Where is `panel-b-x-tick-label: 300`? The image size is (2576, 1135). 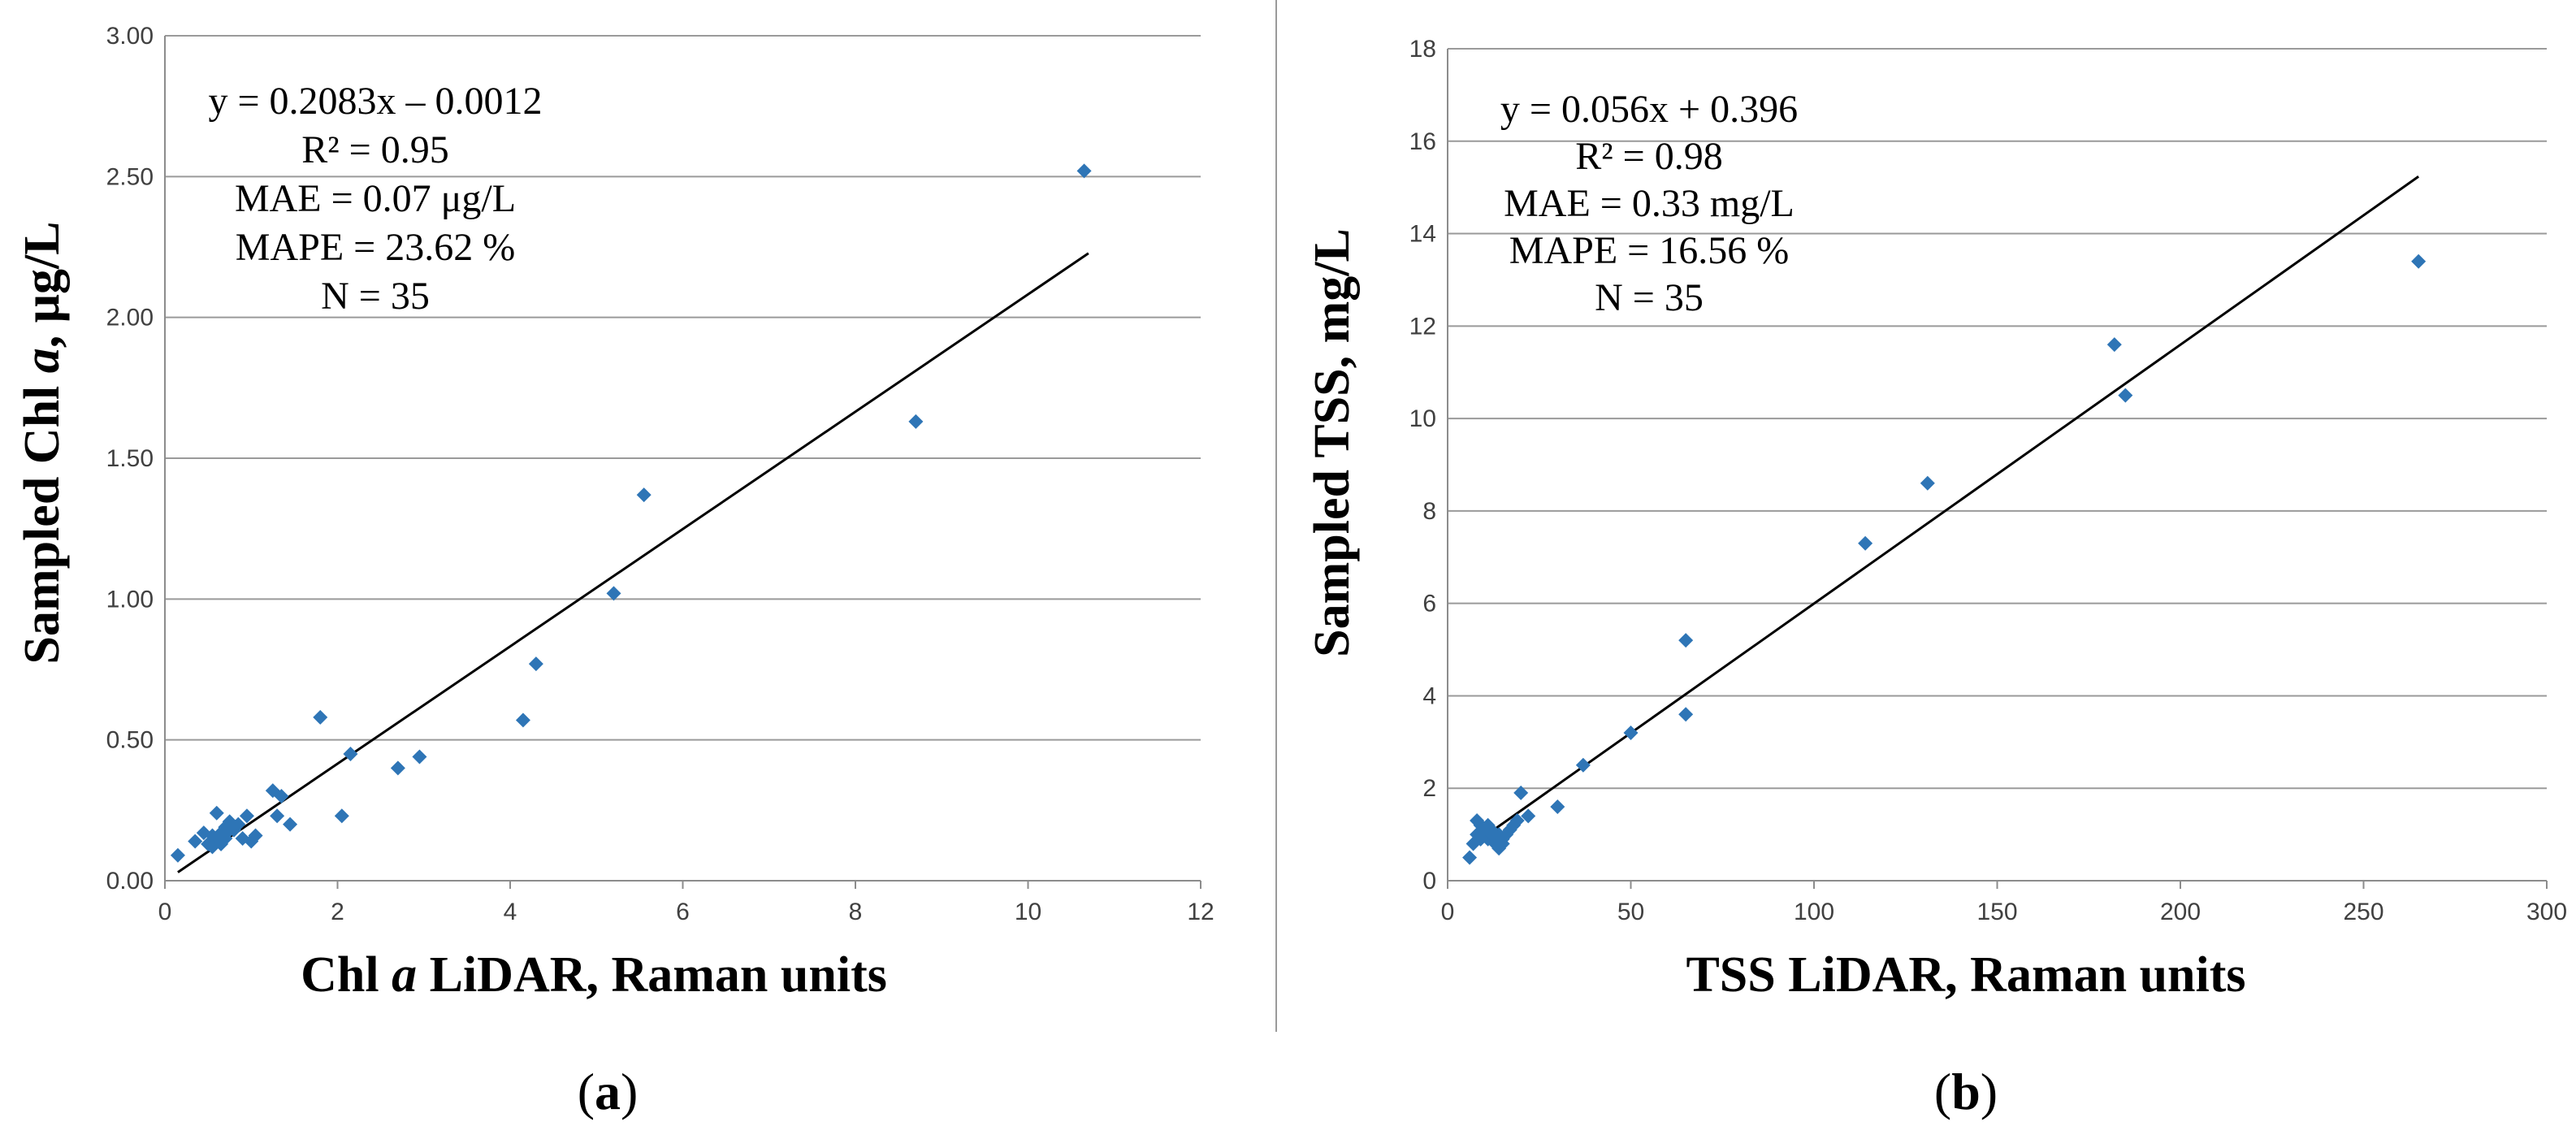 panel-b-x-tick-label: 300 is located at coordinates (2546, 912).